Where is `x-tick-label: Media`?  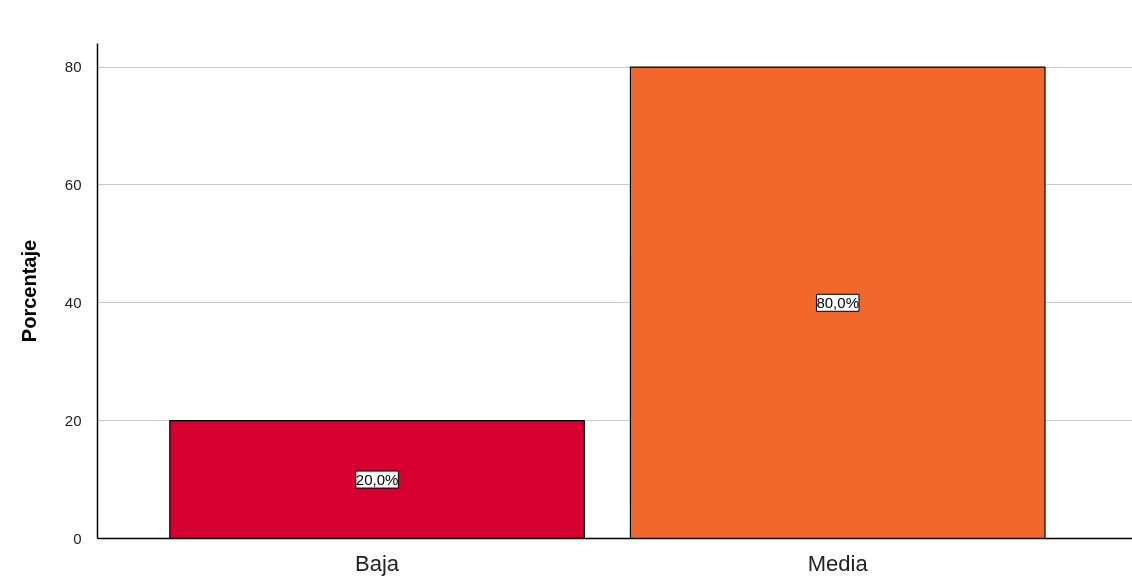
x-tick-label: Media is located at coordinates (838, 563).